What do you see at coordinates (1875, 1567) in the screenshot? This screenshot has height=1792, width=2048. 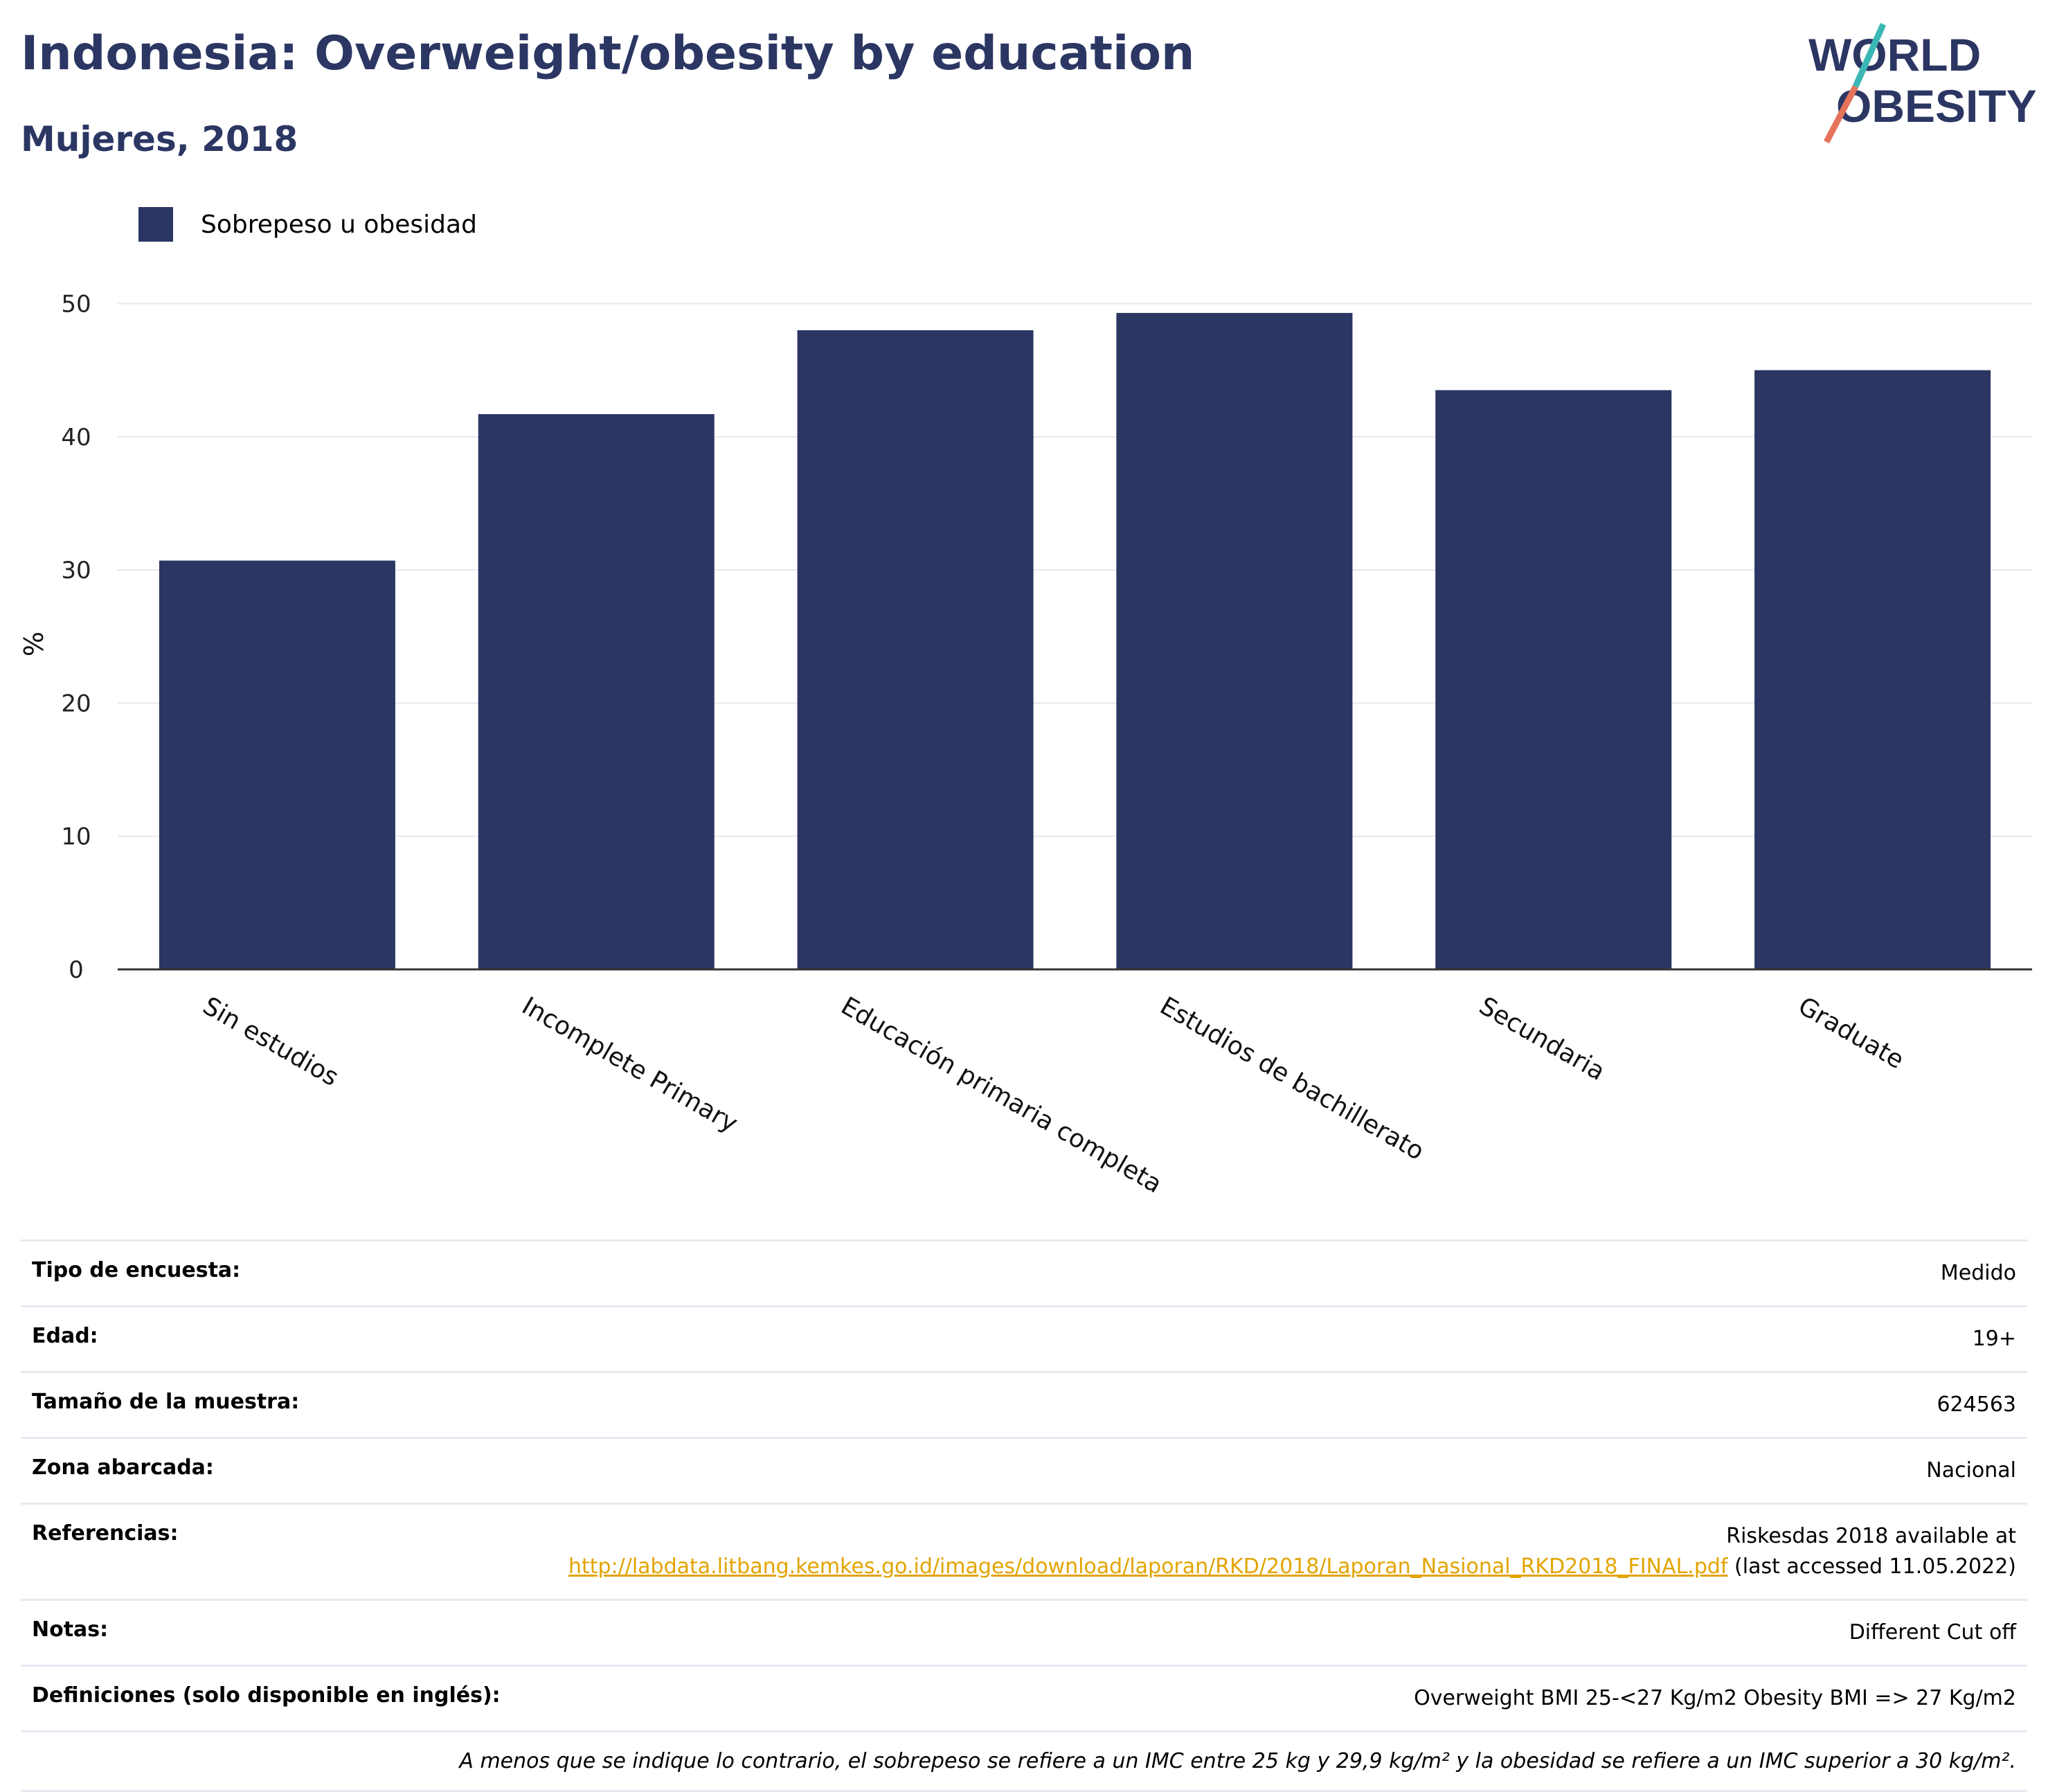 I see `references-accessed: (last accessed 11.05.2022)` at bounding box center [1875, 1567].